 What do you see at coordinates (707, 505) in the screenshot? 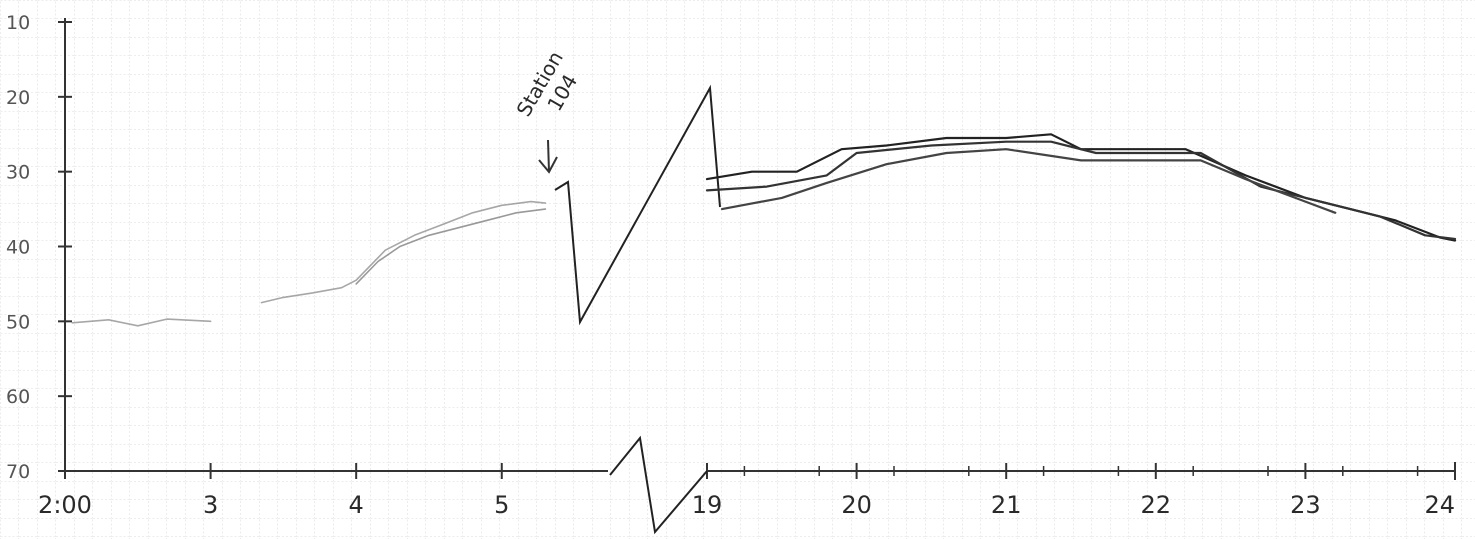
I see `x-tick-label: 19` at bounding box center [707, 505].